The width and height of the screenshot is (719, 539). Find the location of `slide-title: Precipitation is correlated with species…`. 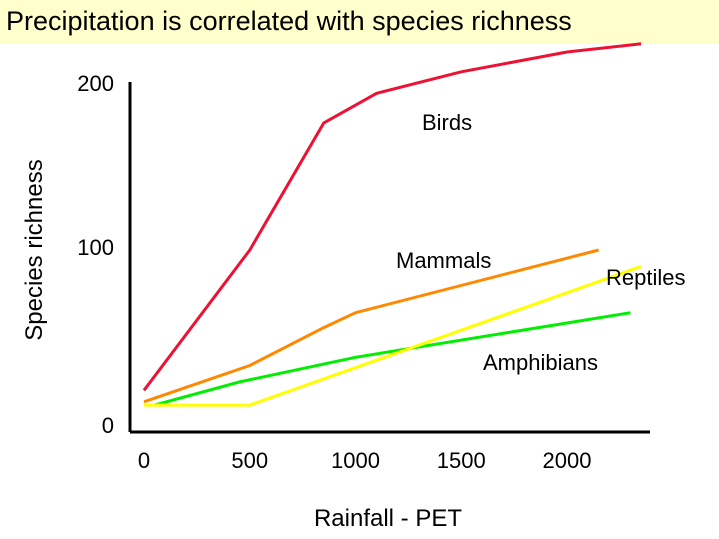

slide-title: Precipitation is correlated with species… is located at coordinates (289, 21).